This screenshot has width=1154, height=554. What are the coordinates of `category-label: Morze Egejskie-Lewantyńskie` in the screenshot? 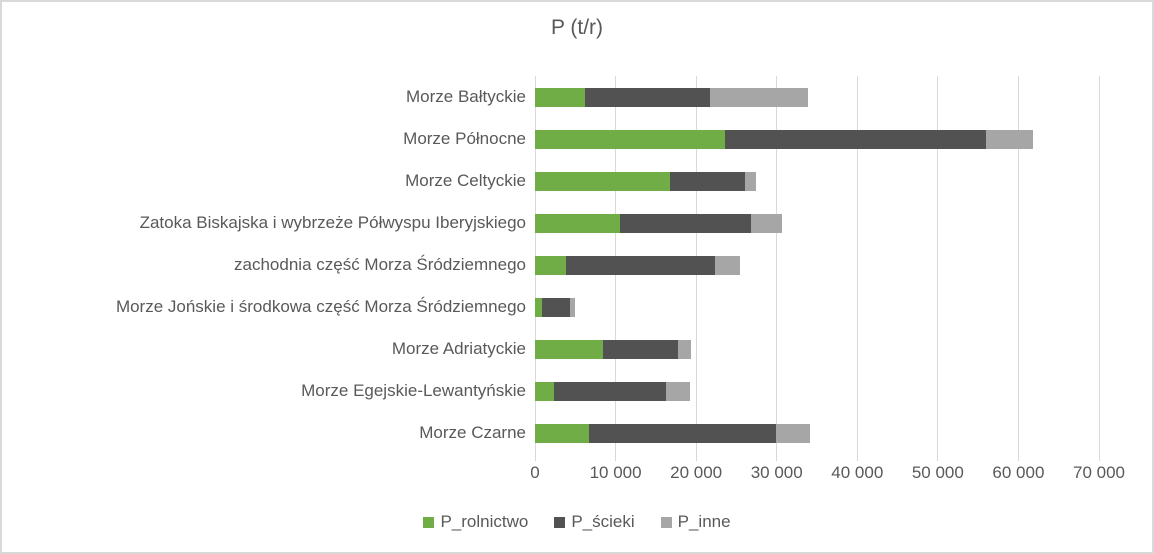 It's located at (413, 390).